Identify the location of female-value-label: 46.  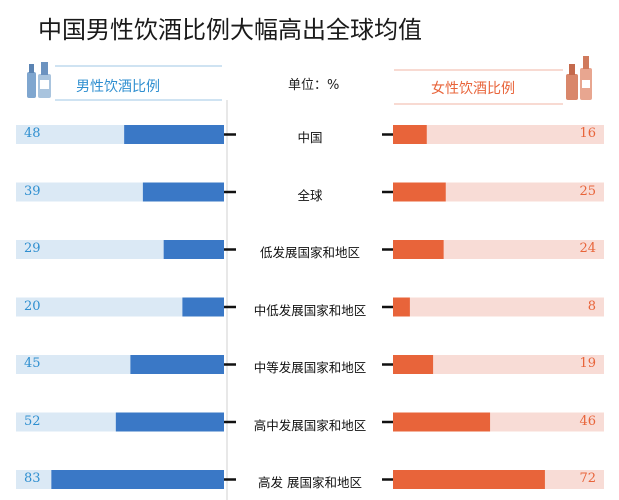
(587, 421).